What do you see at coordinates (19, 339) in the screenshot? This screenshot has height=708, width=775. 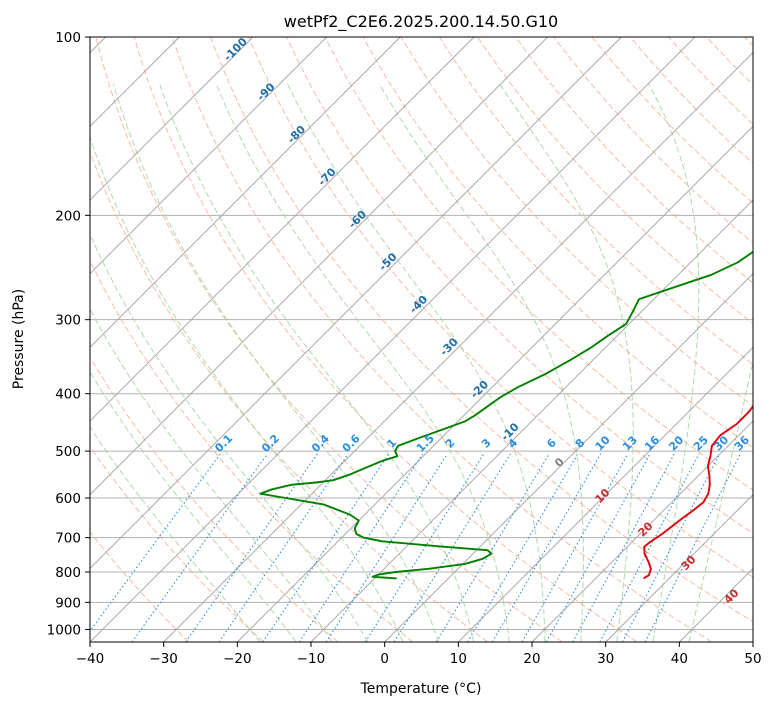 I see `y-axis-label: Pressure (hPa)` at bounding box center [19, 339].